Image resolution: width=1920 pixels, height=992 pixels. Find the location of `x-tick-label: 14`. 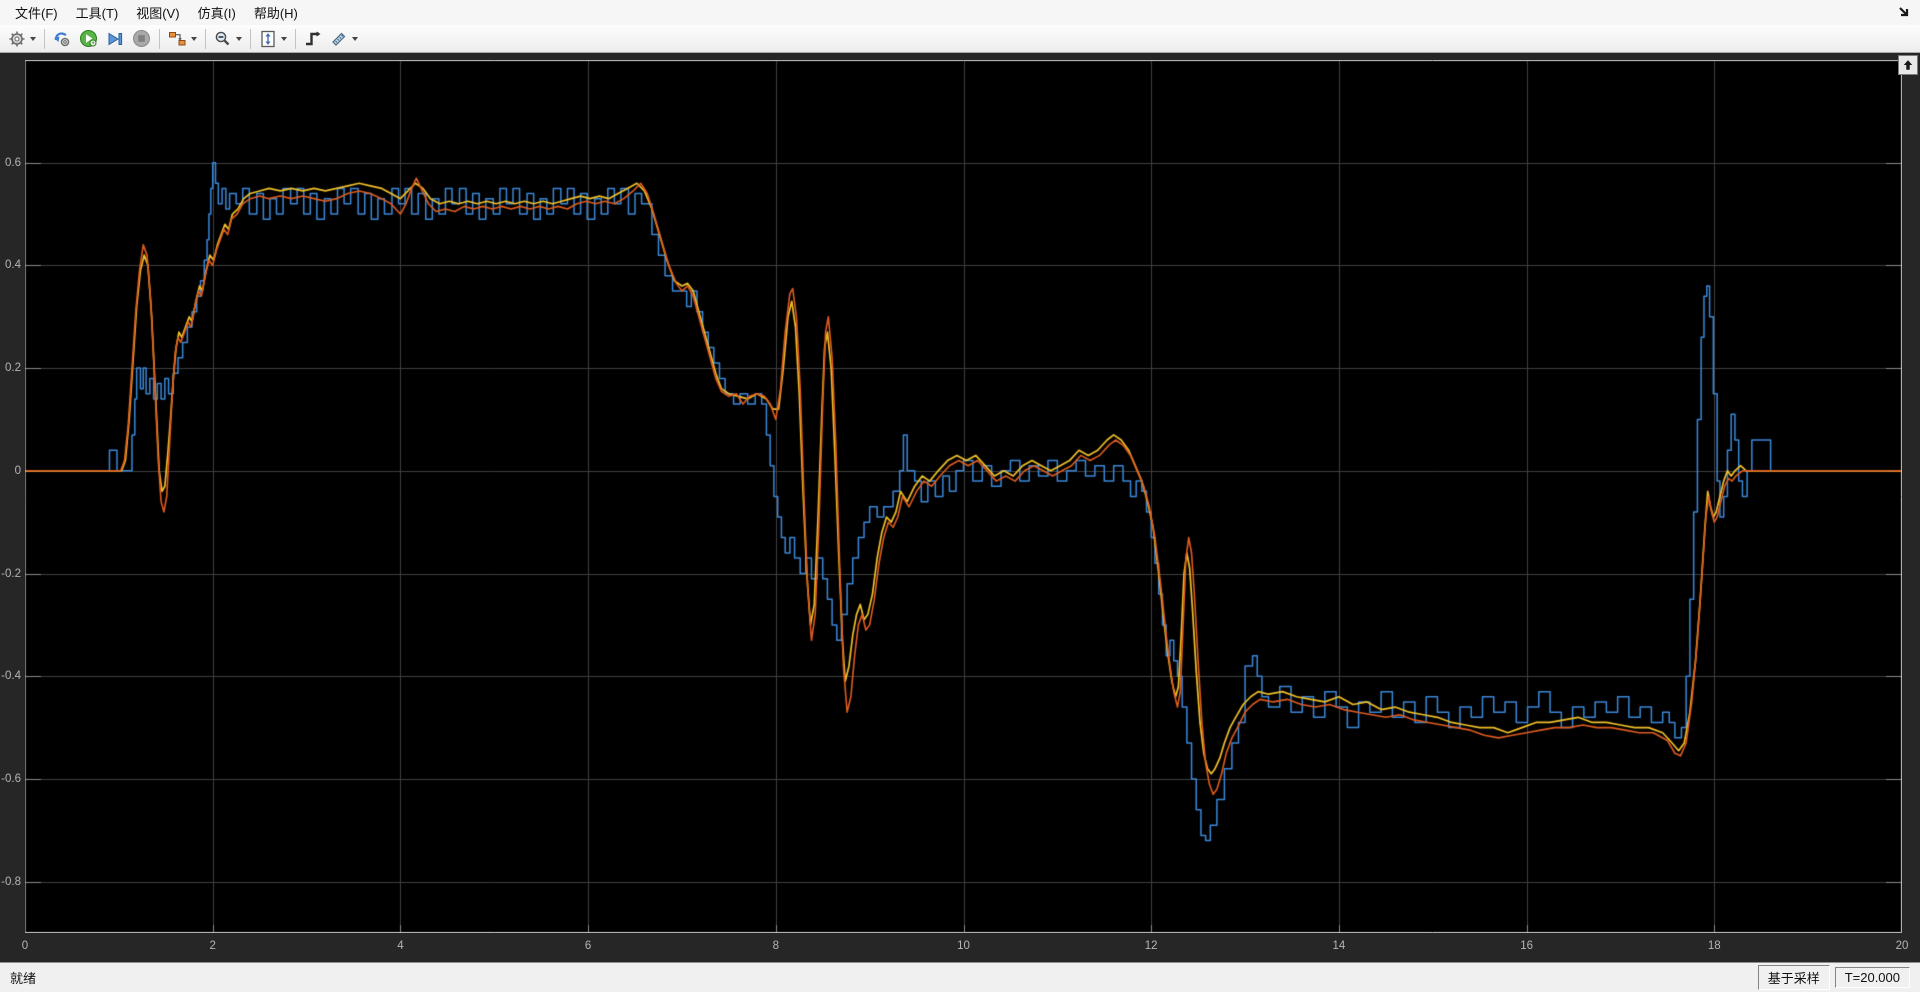

x-tick-label: 14 is located at coordinates (1339, 946).